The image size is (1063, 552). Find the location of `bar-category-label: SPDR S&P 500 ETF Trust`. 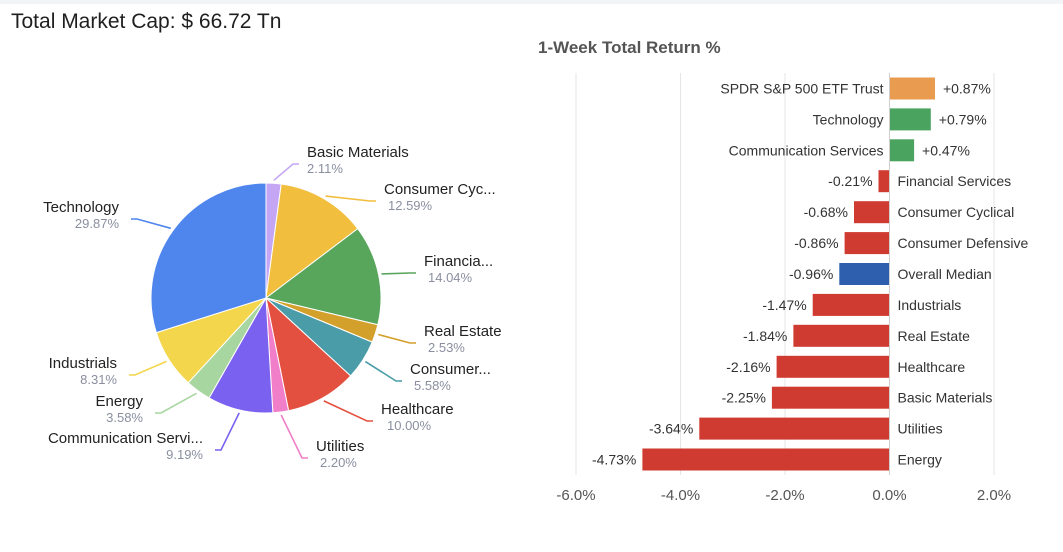

bar-category-label: SPDR S&P 500 ETF Trust is located at coordinates (801, 88).